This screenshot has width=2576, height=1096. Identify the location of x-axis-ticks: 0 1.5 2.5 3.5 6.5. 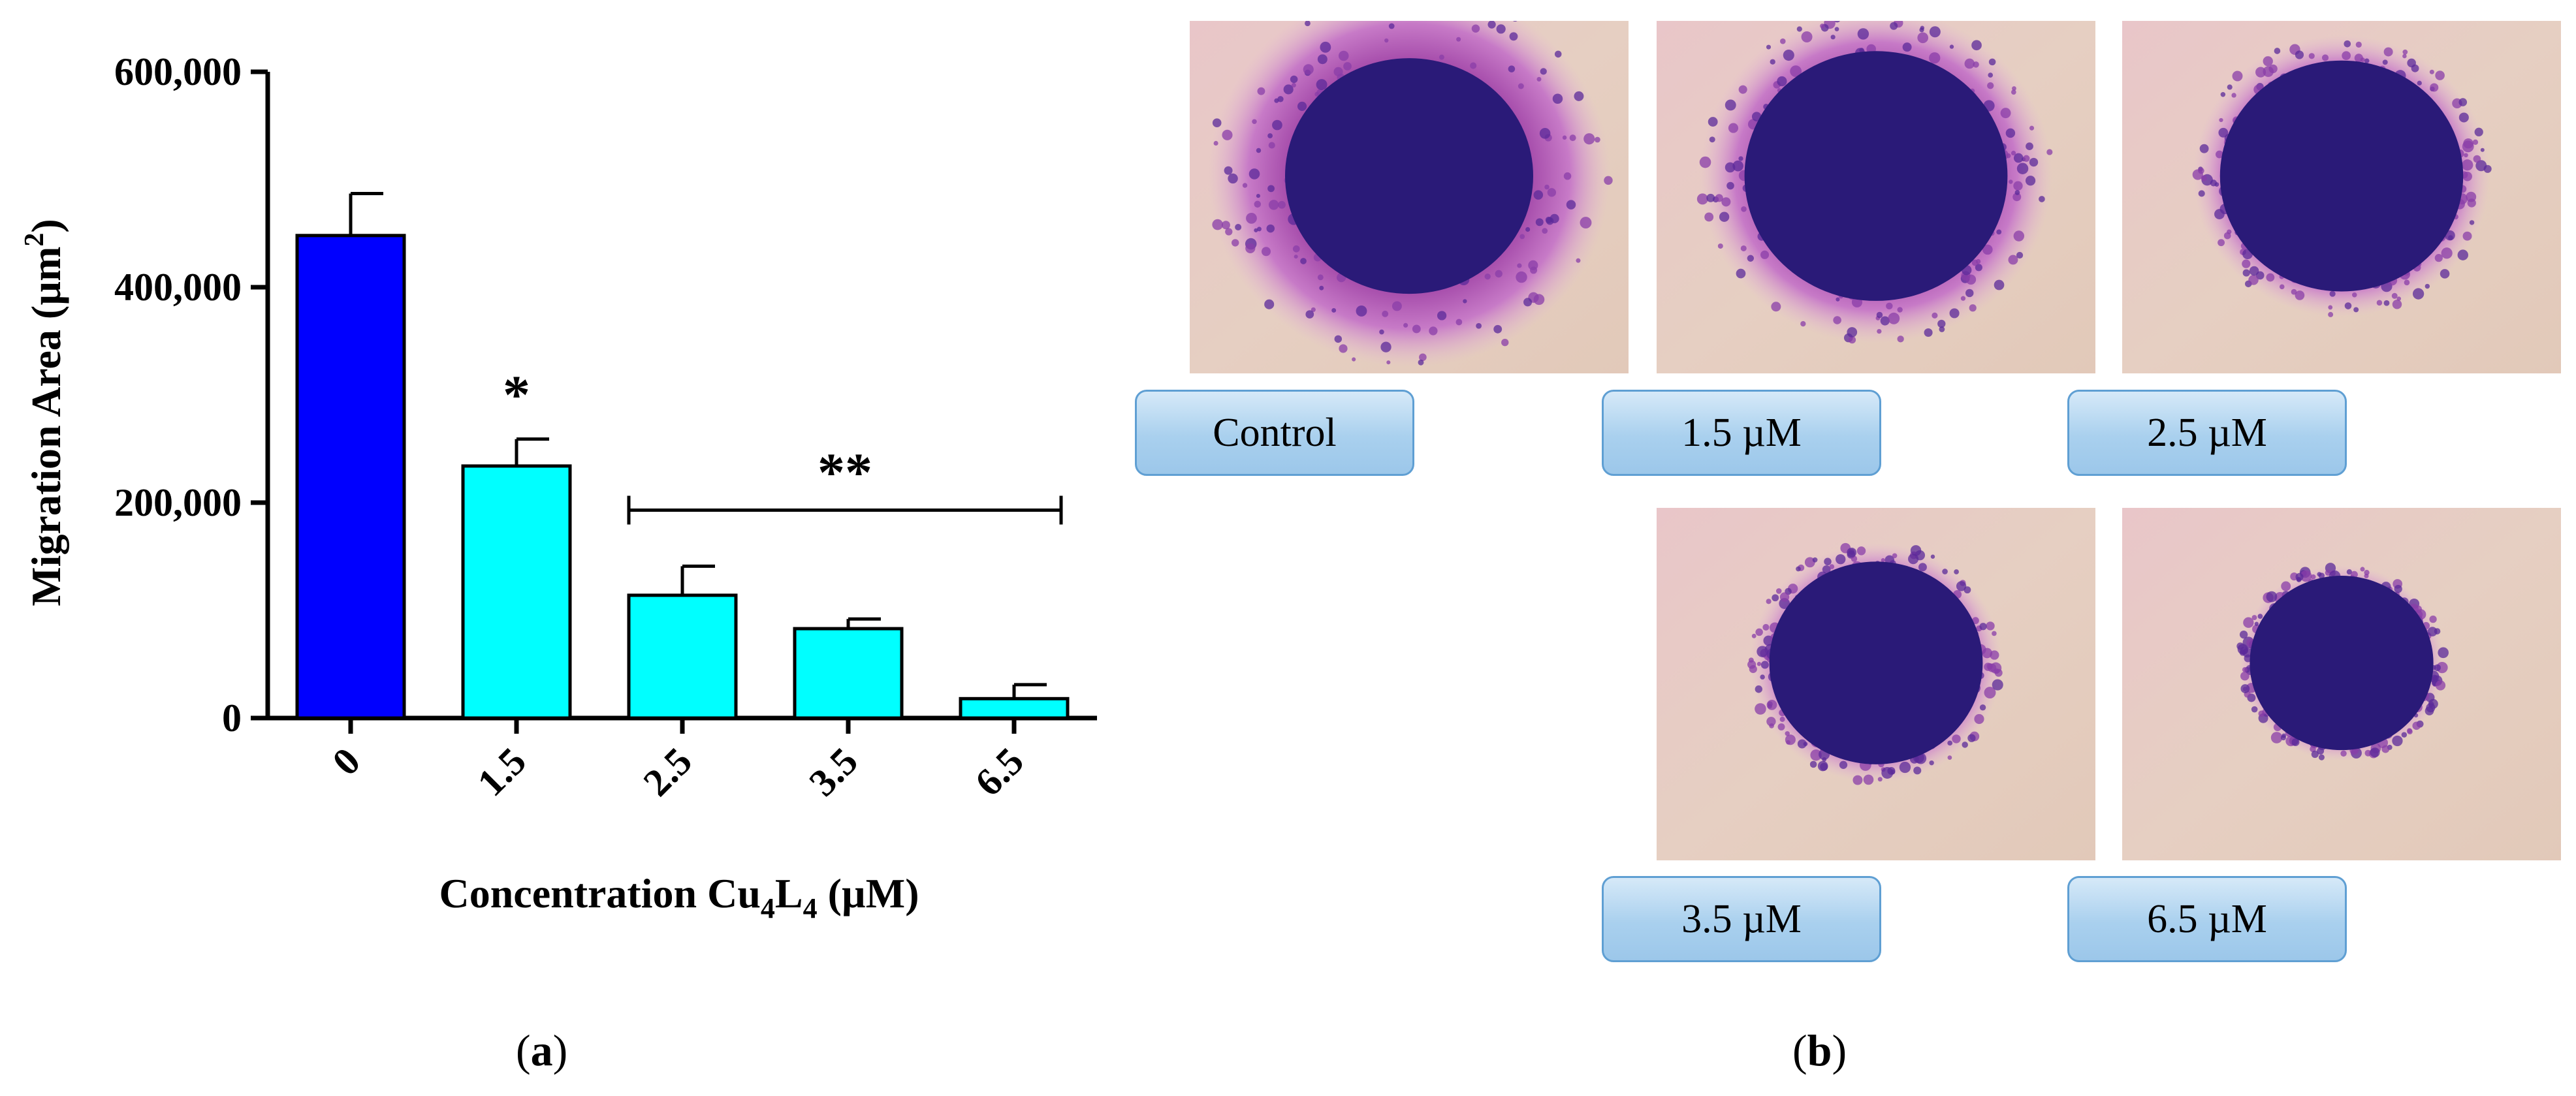
(678, 761).